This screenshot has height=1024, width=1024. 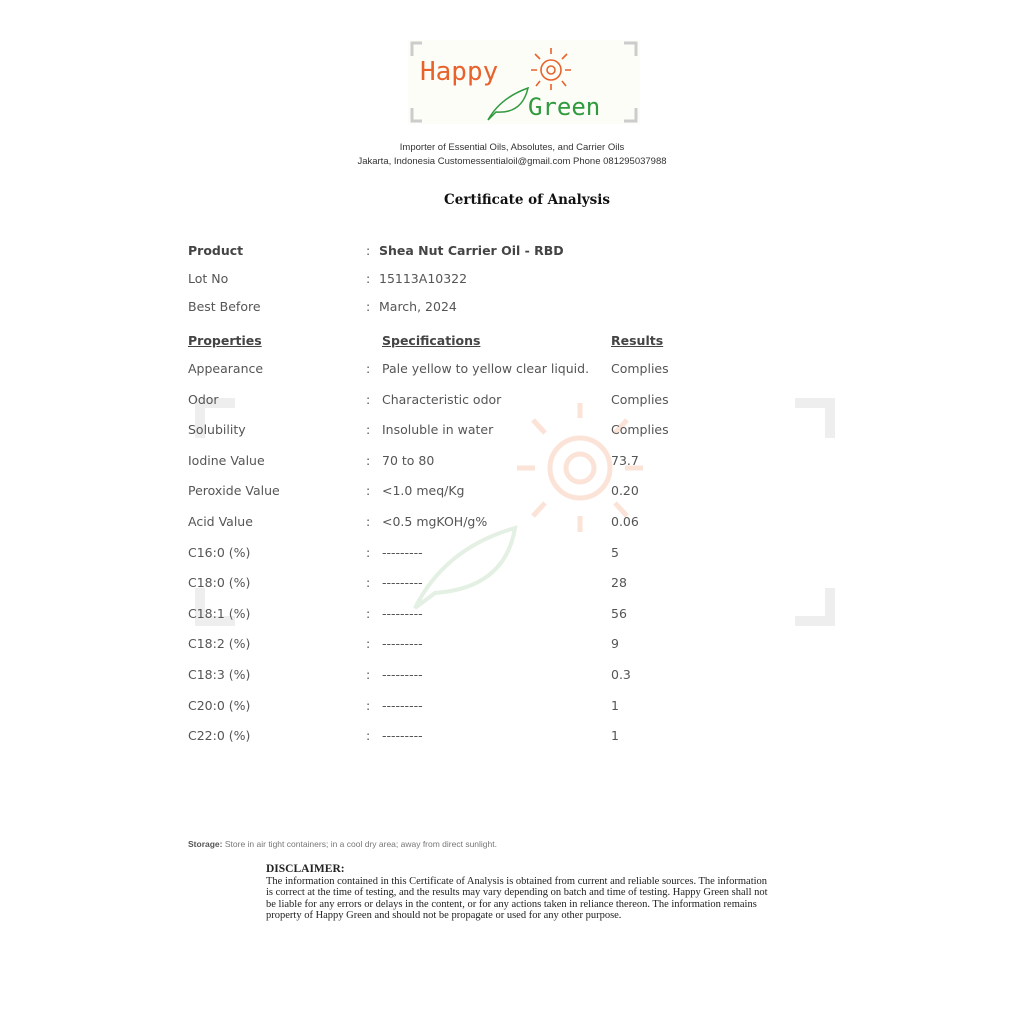 What do you see at coordinates (219, 644) in the screenshot?
I see `property: C18:2 (%)` at bounding box center [219, 644].